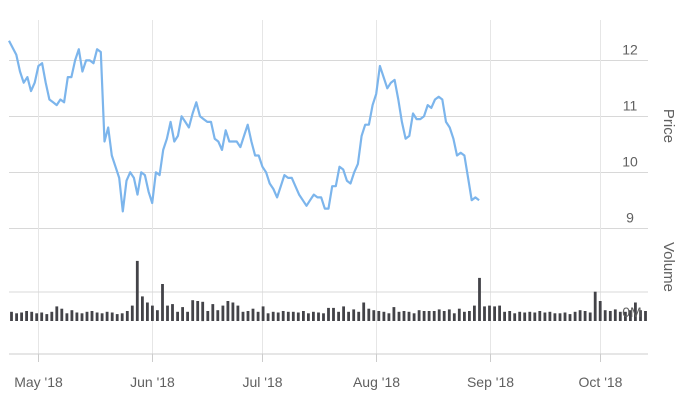 The height and width of the screenshot is (410, 681). Describe the element at coordinates (630, 162) in the screenshot. I see `price-tick-label: 10` at that location.